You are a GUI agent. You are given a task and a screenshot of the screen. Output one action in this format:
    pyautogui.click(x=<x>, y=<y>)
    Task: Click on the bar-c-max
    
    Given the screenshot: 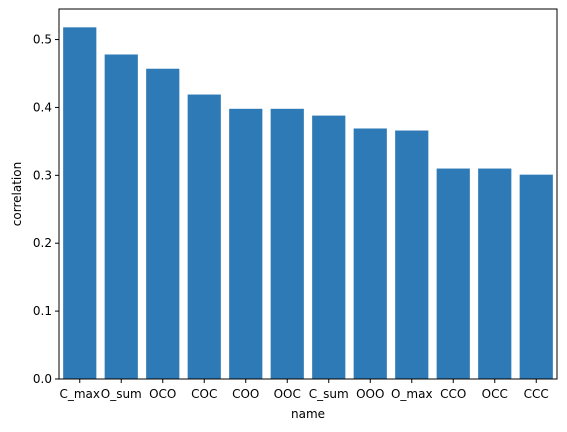 What is the action you would take?
    pyautogui.click(x=80, y=203)
    